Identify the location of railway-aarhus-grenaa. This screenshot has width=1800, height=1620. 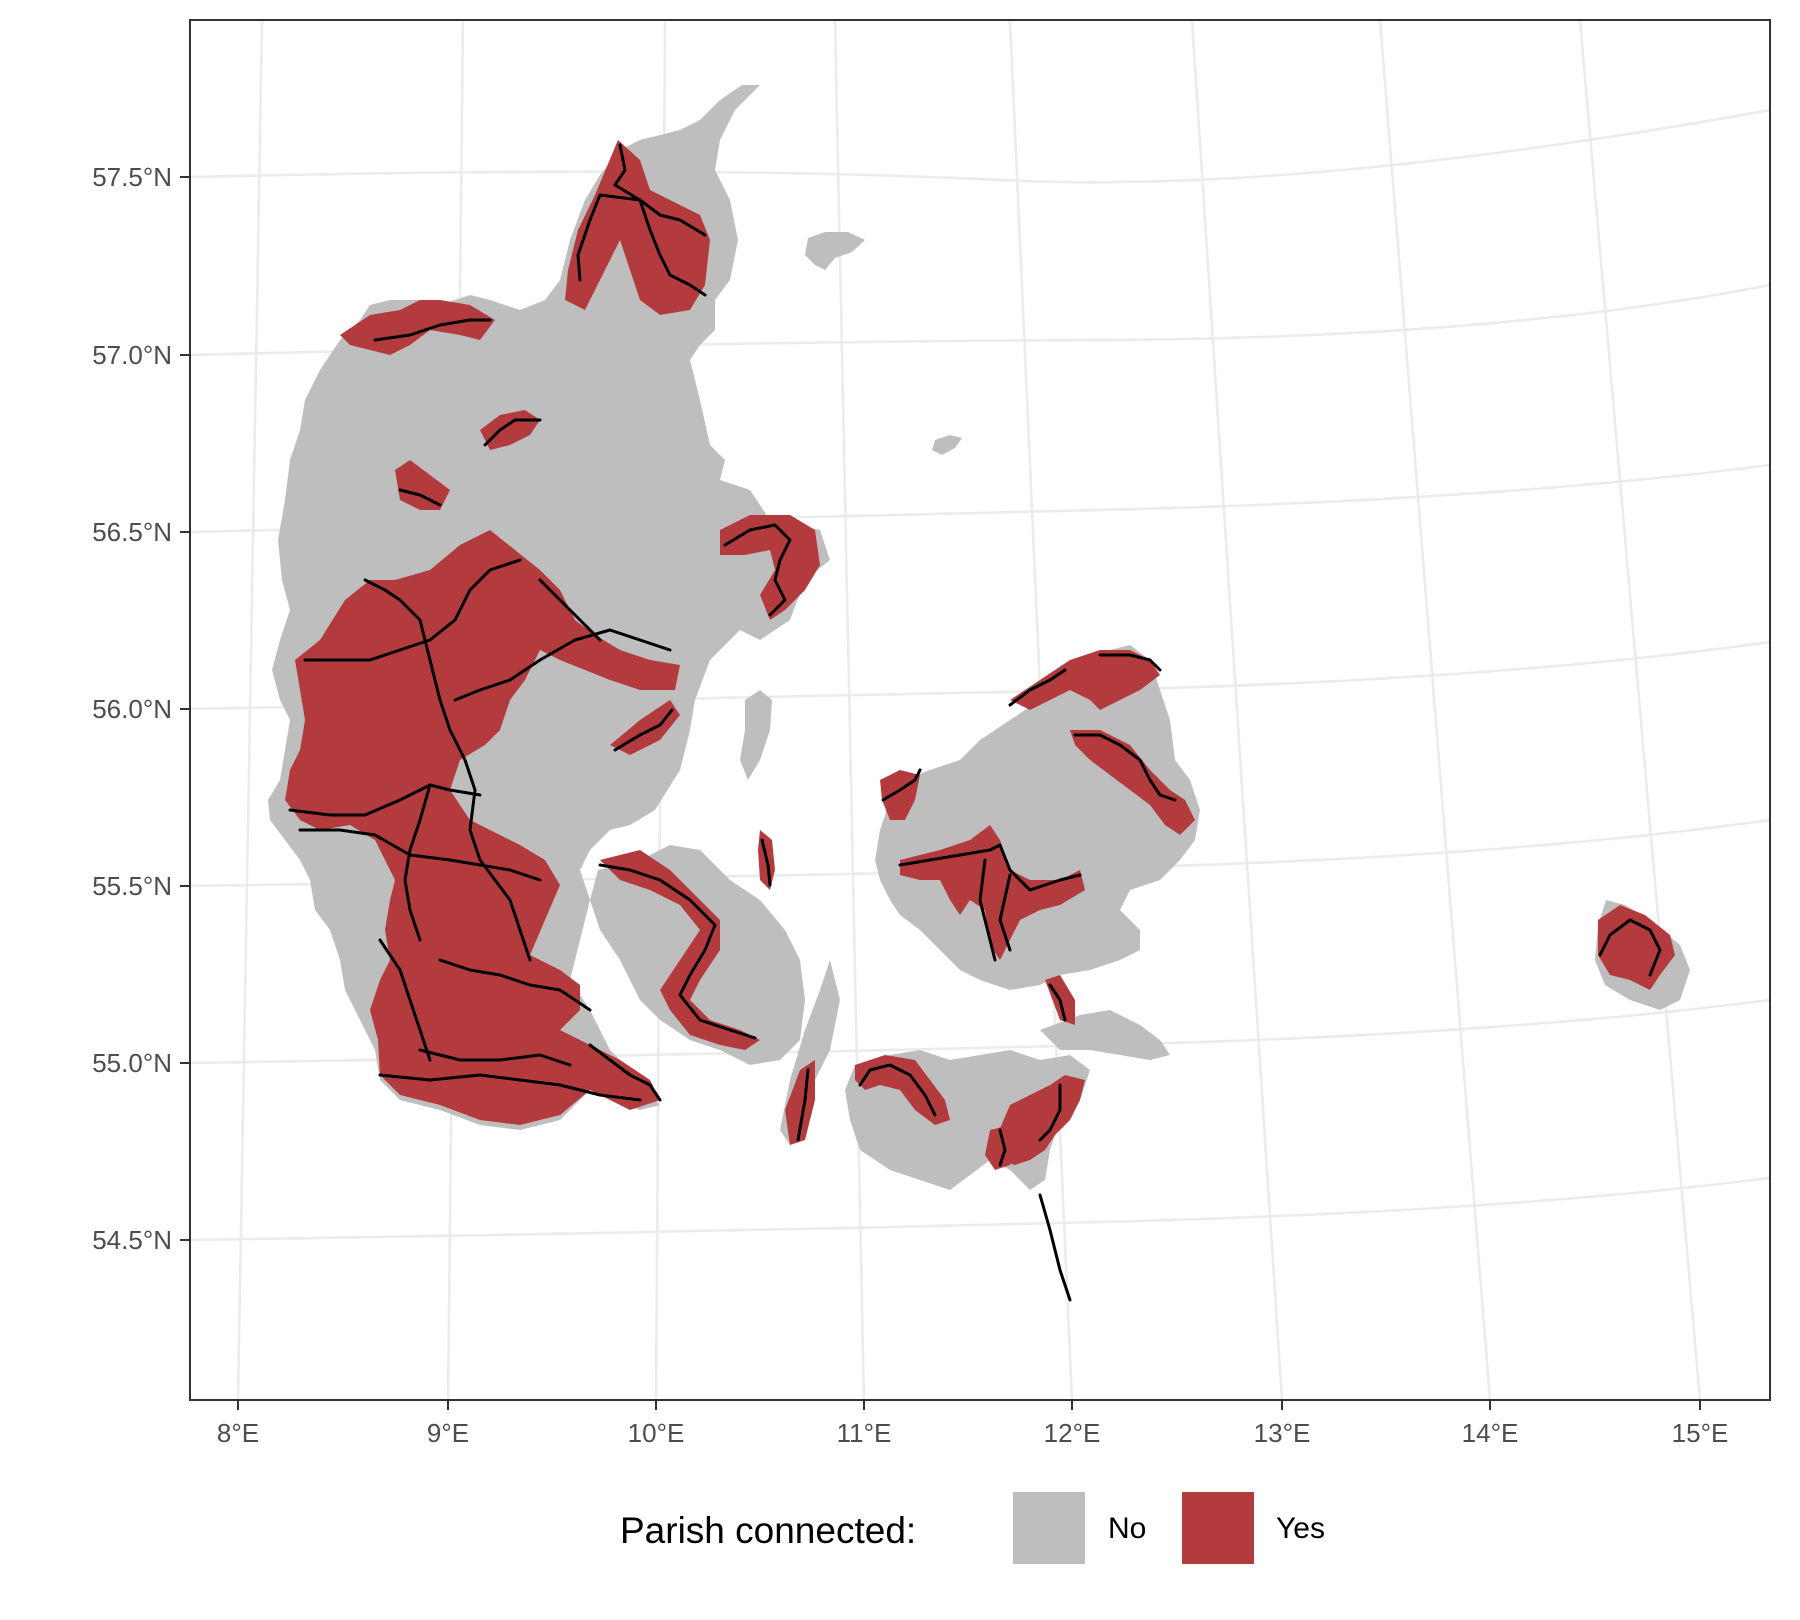
(757, 570).